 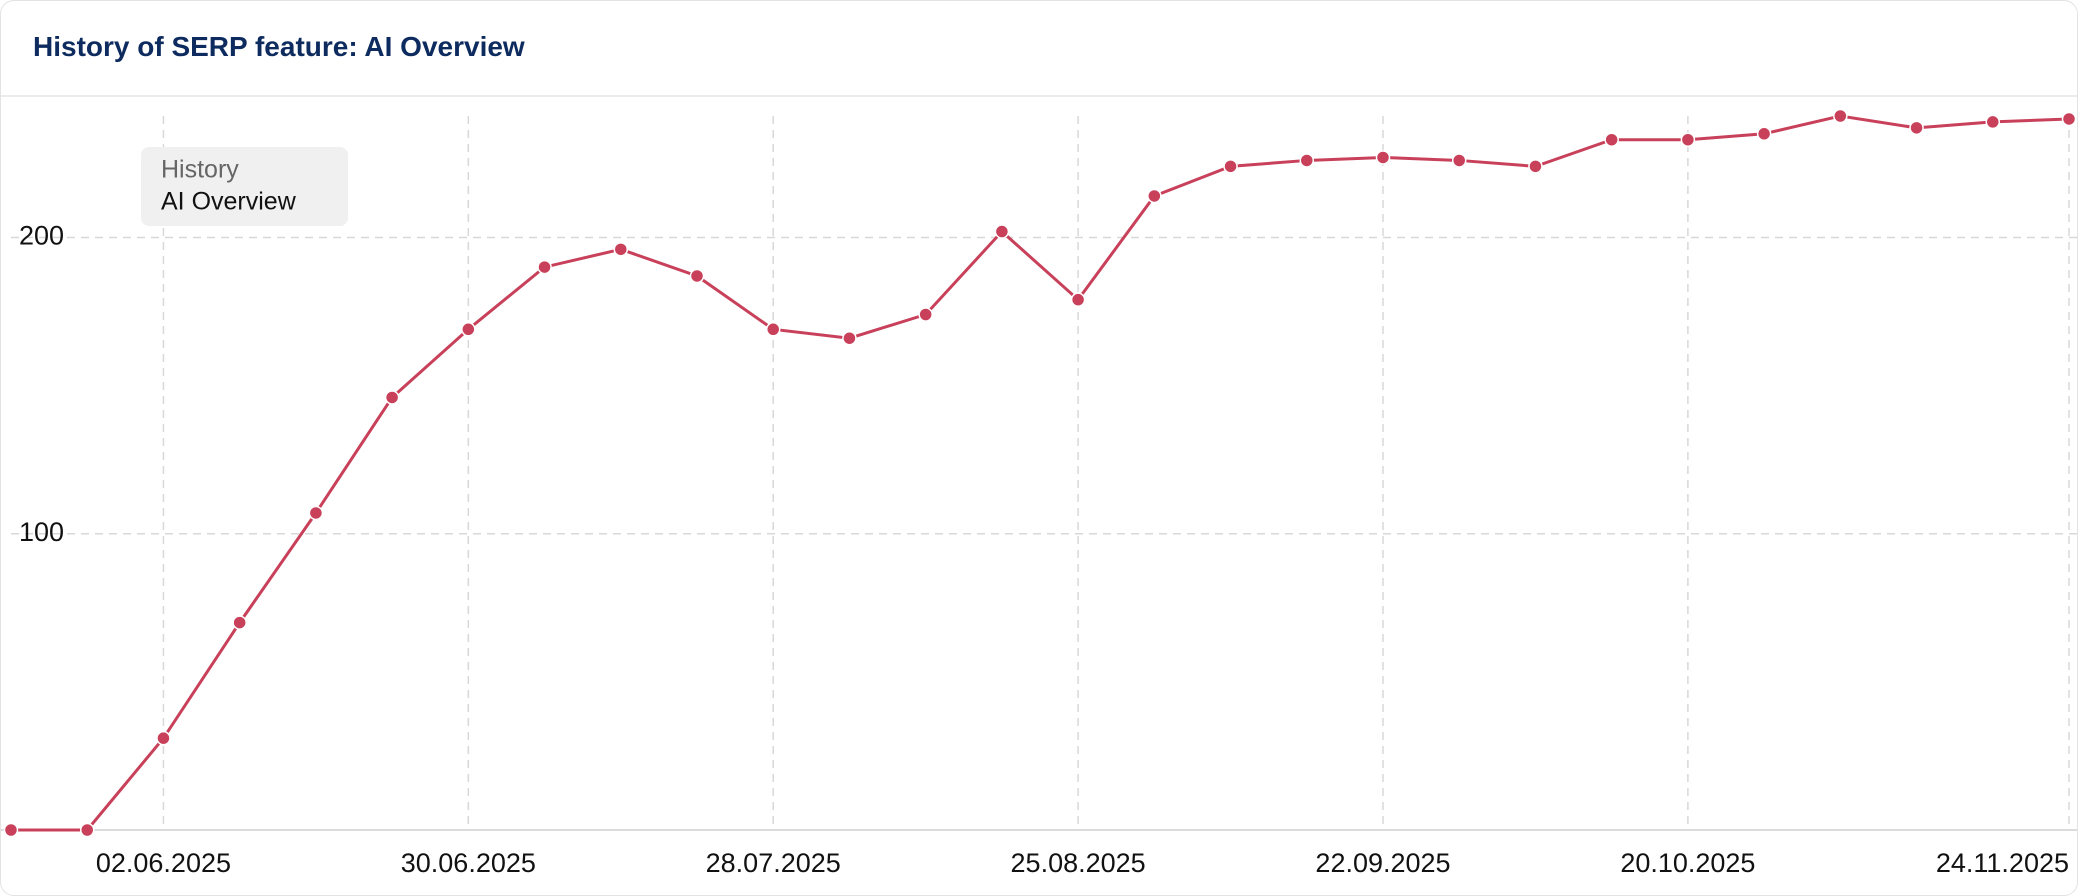 What do you see at coordinates (279, 46) in the screenshot?
I see `chart-title: History of SERP feature: AI Overview` at bounding box center [279, 46].